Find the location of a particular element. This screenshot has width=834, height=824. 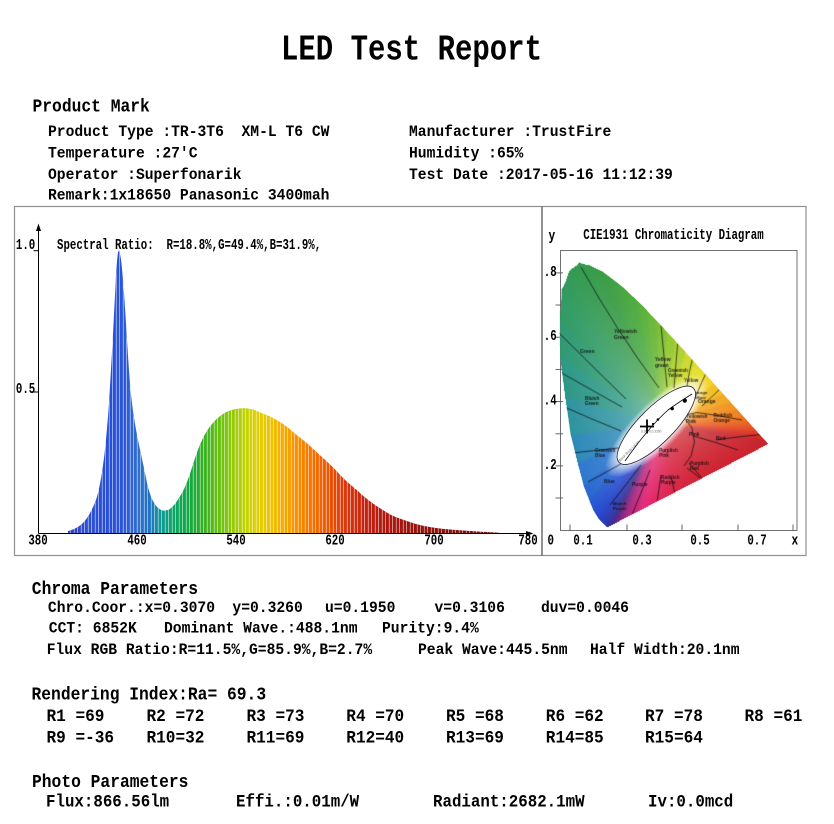

svg-text: 380 is located at coordinates (38, 540).